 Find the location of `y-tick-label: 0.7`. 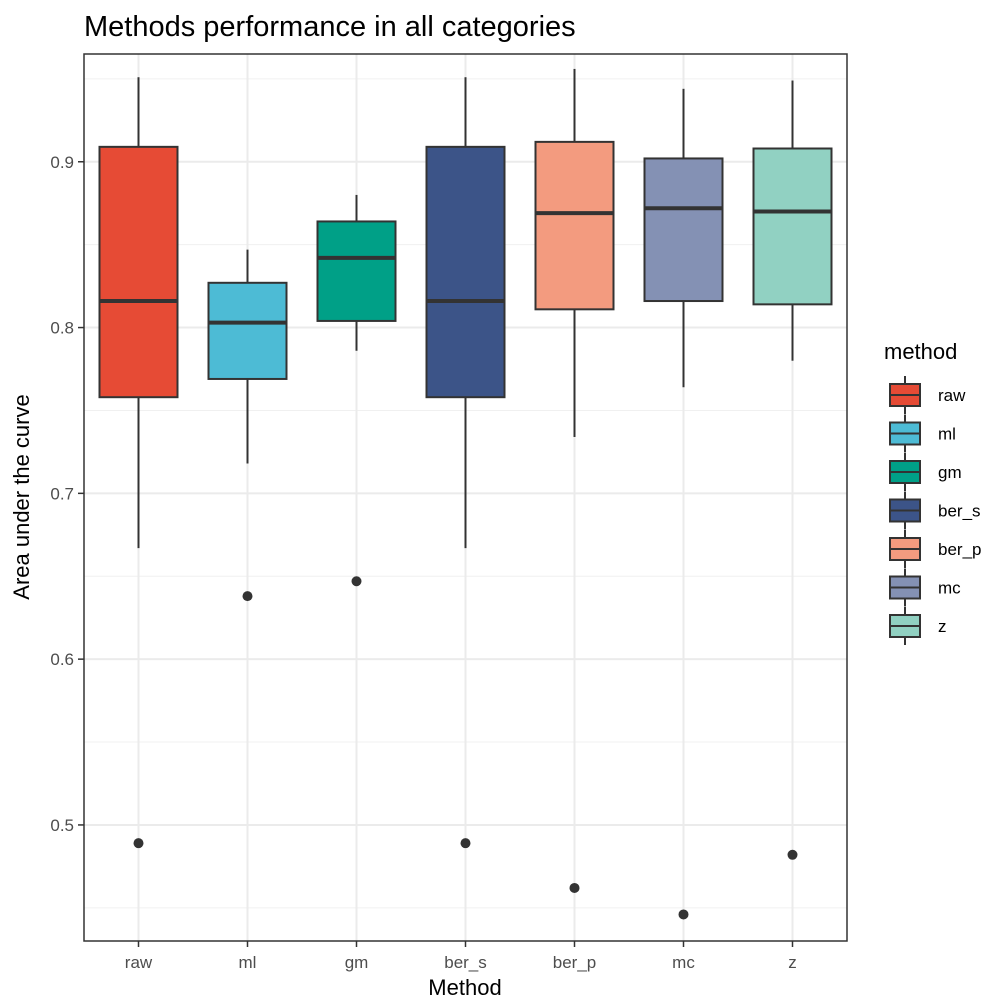

y-tick-label: 0.7 is located at coordinates (62, 493).